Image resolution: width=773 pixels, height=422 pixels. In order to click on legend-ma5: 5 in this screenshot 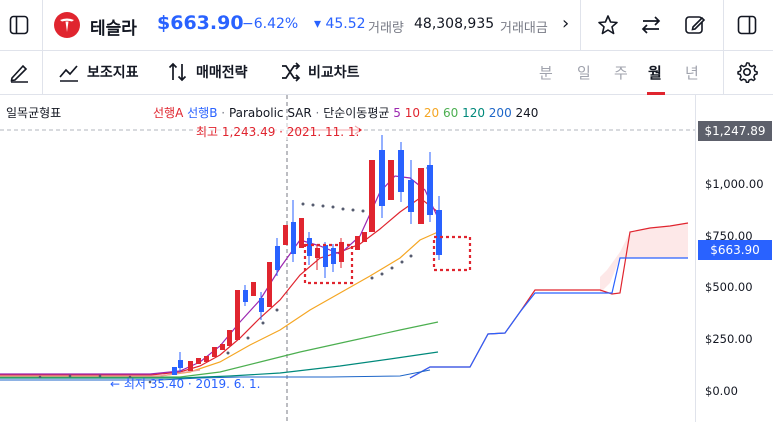, I will do `click(397, 113)`.